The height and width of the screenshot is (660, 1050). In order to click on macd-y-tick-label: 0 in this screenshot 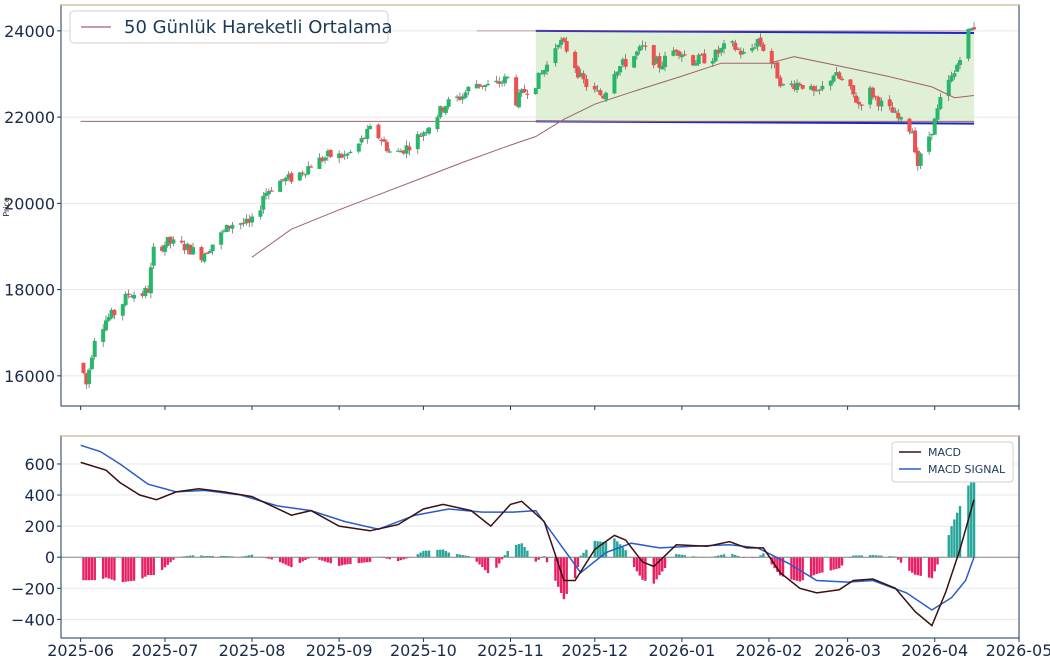, I will do `click(50, 557)`.